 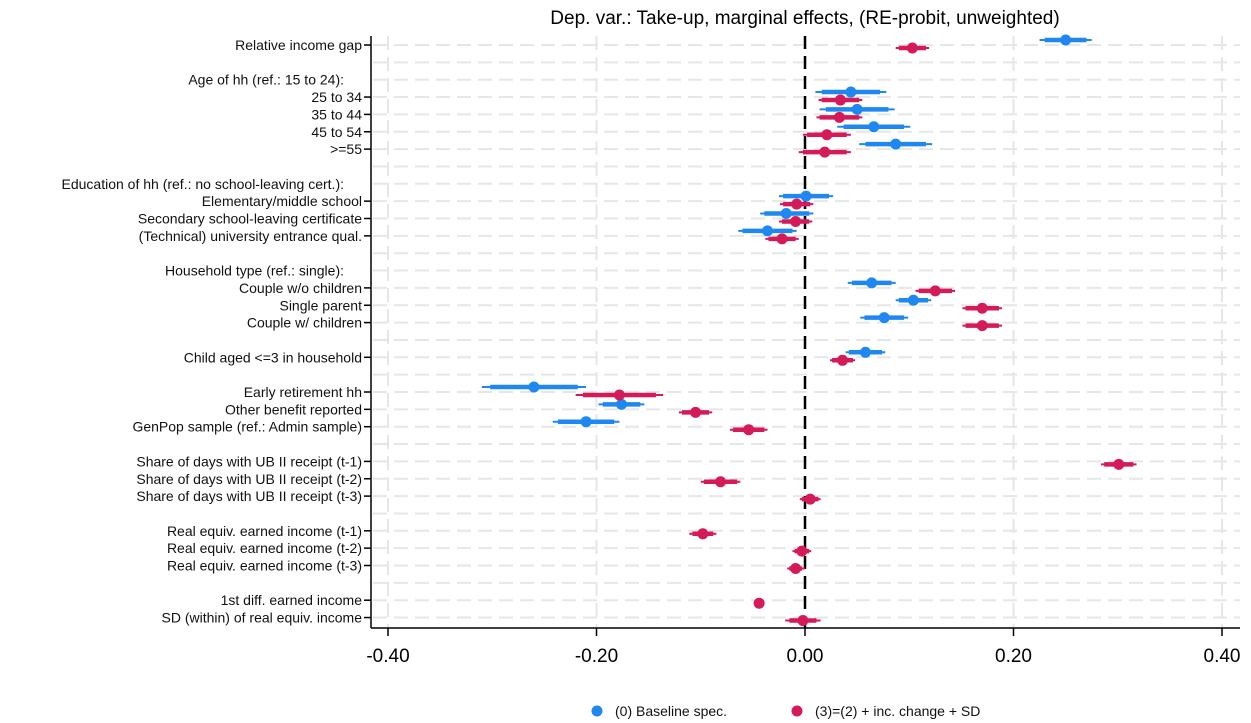 I want to click on y-axis-label: Real equiv. earned income (t-2), so click(x=264, y=548).